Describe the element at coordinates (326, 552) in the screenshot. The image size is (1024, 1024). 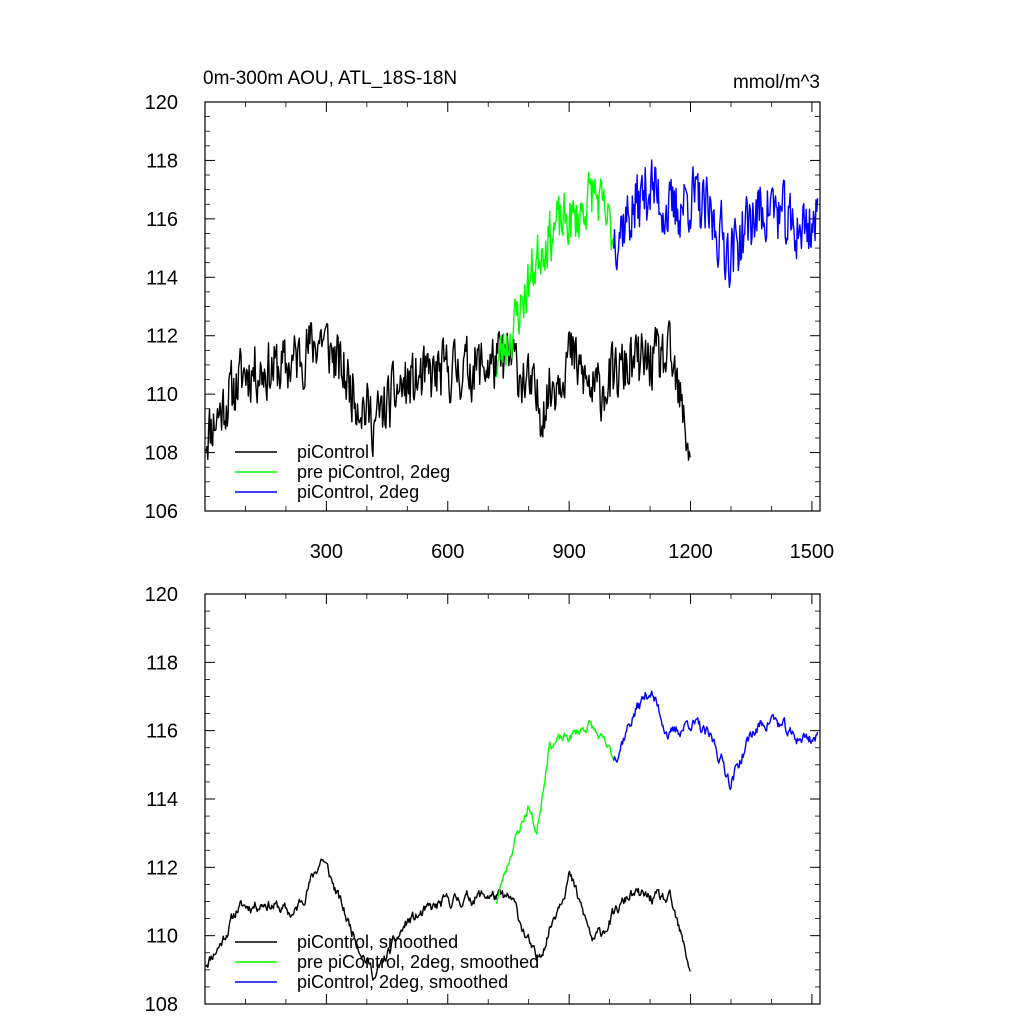
I see `x-tick-label: 300` at that location.